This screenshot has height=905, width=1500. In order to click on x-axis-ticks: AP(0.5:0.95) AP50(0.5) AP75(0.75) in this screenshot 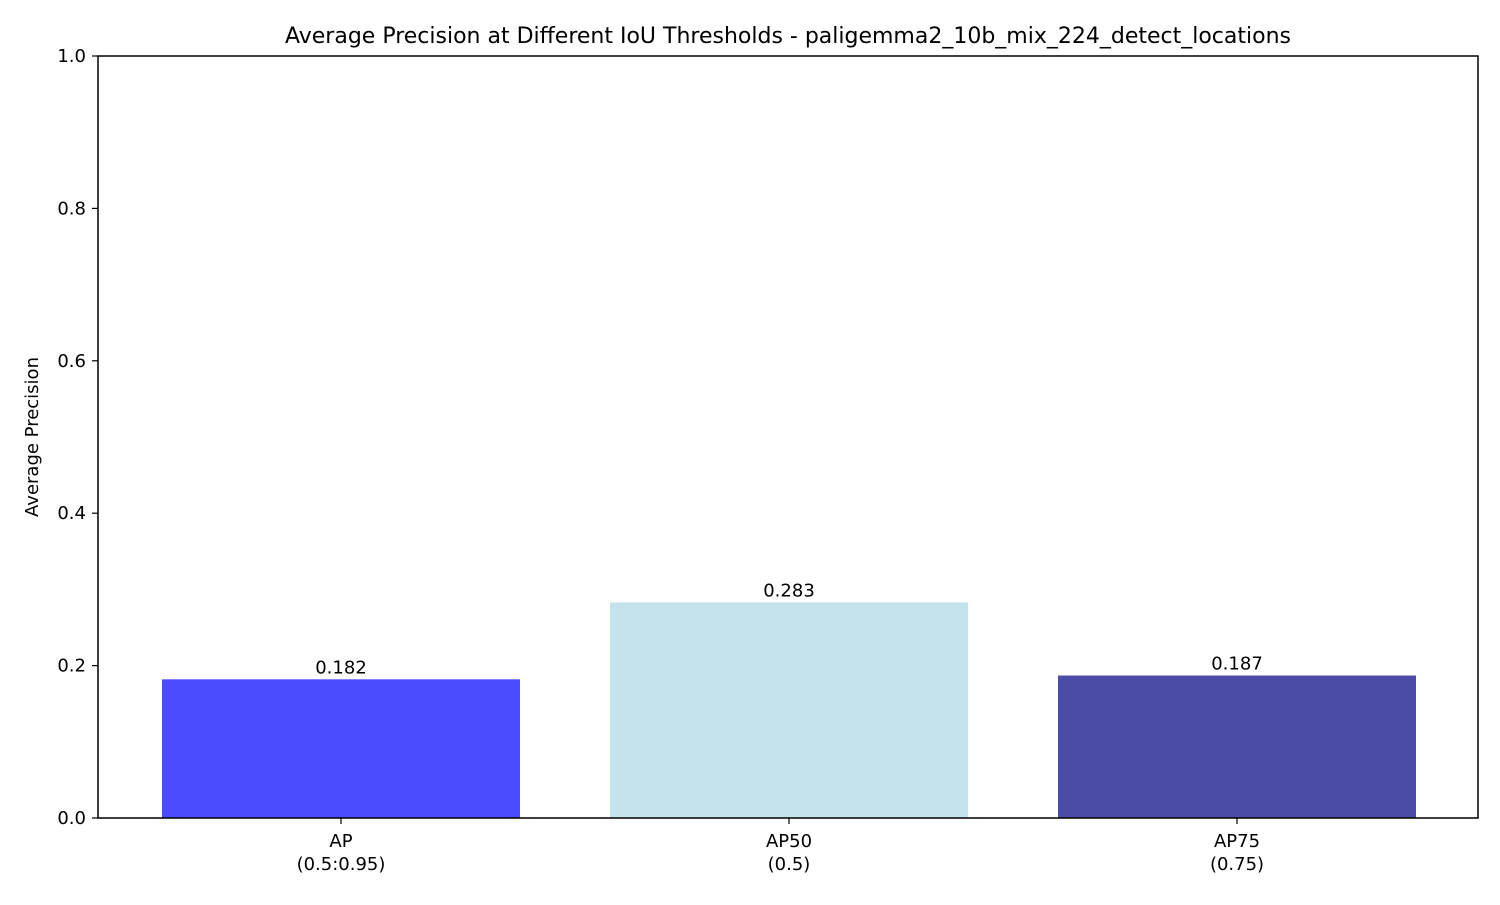, I will do `click(780, 846)`.